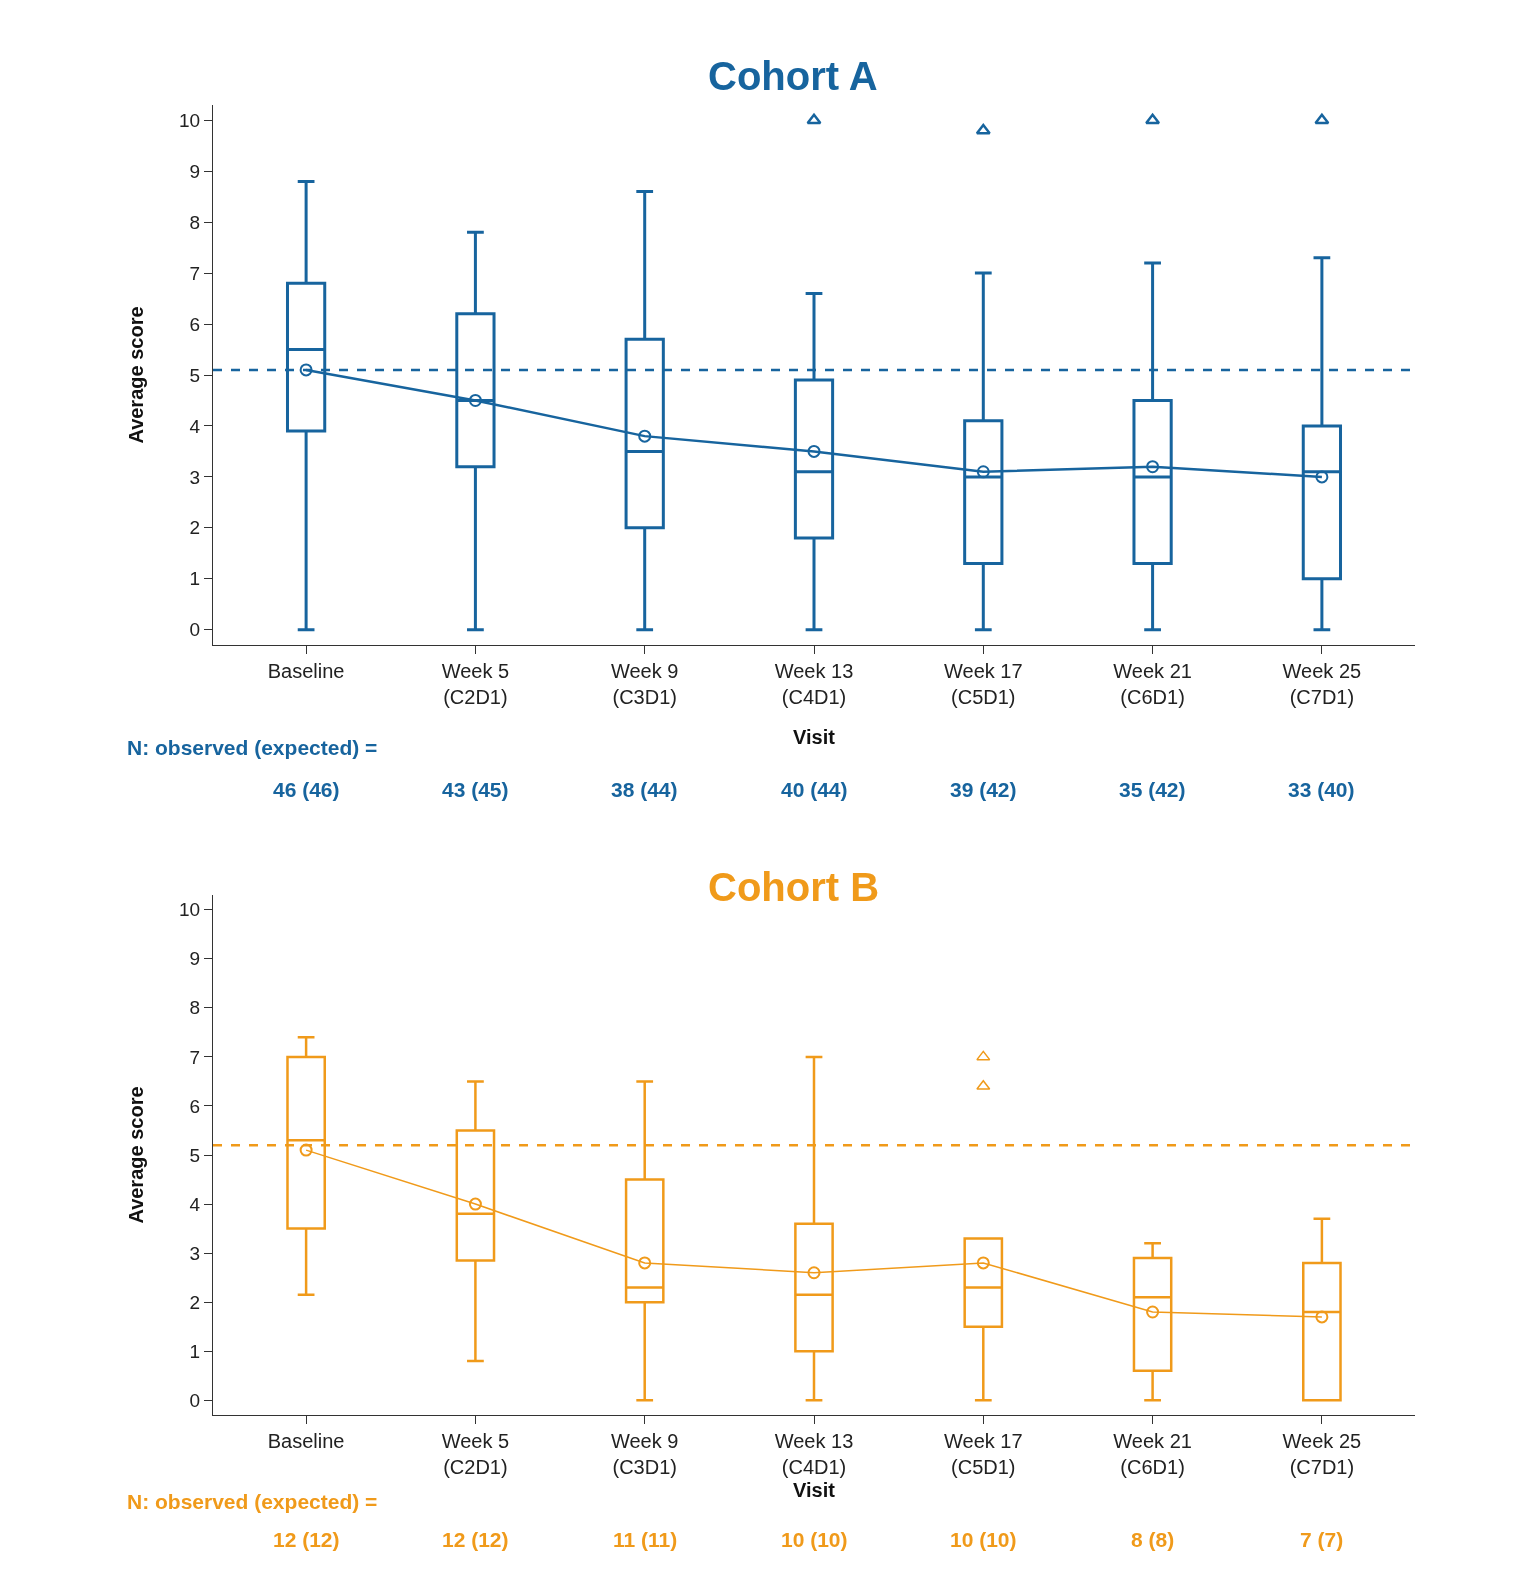 The image size is (1517, 1571). What do you see at coordinates (983, 789) in the screenshot?
I see `text: 39 (42)` at bounding box center [983, 789].